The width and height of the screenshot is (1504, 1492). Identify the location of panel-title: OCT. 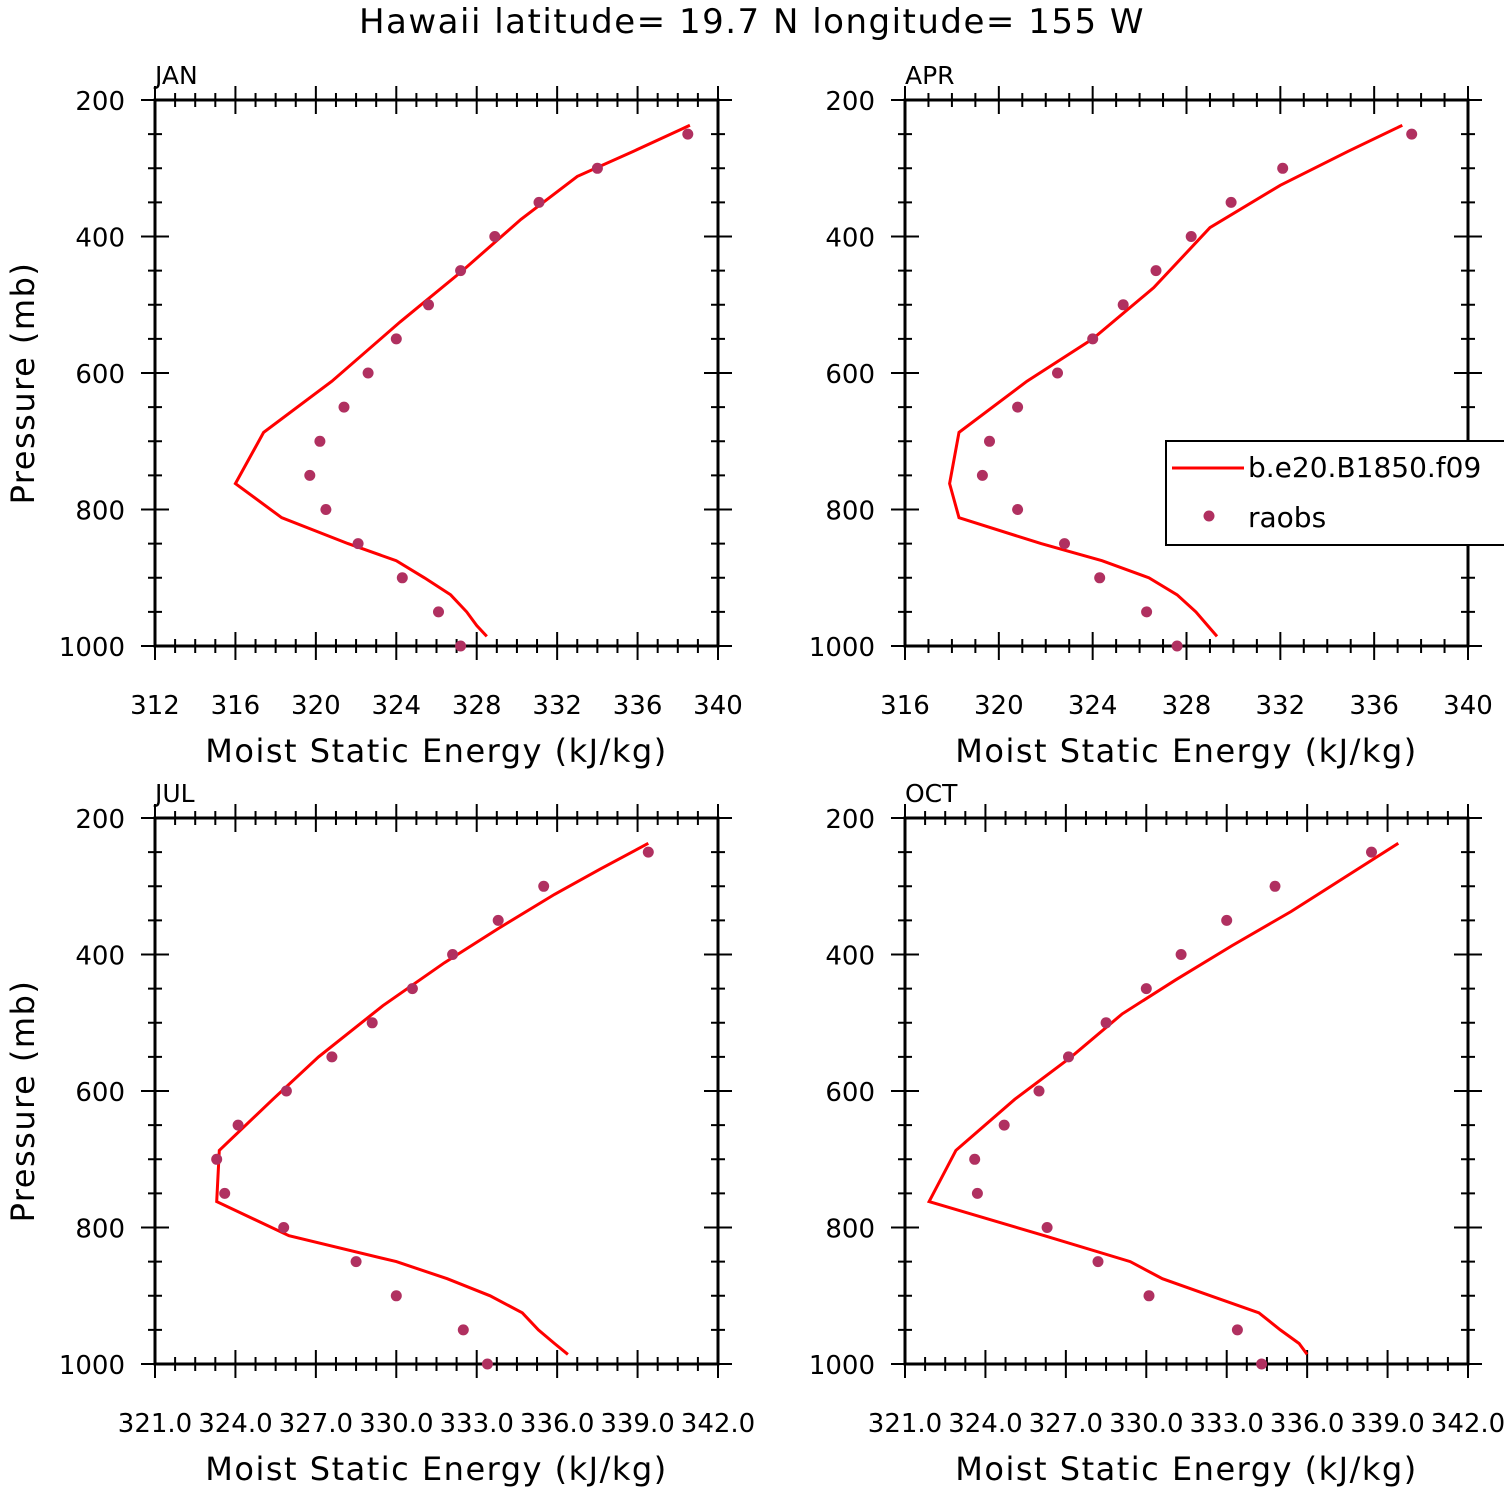
(931, 793).